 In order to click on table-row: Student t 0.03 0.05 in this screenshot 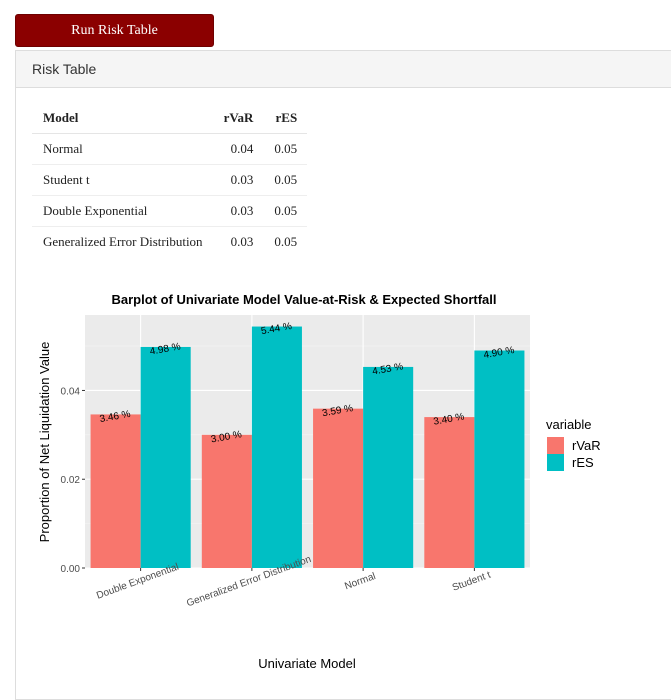, I will do `click(170, 180)`.